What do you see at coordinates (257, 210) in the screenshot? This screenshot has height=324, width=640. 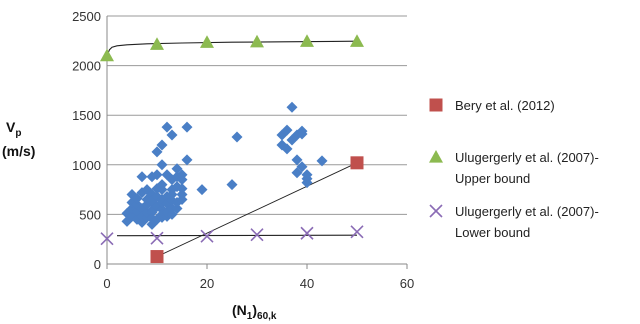 I see `bery-trend-line` at bounding box center [257, 210].